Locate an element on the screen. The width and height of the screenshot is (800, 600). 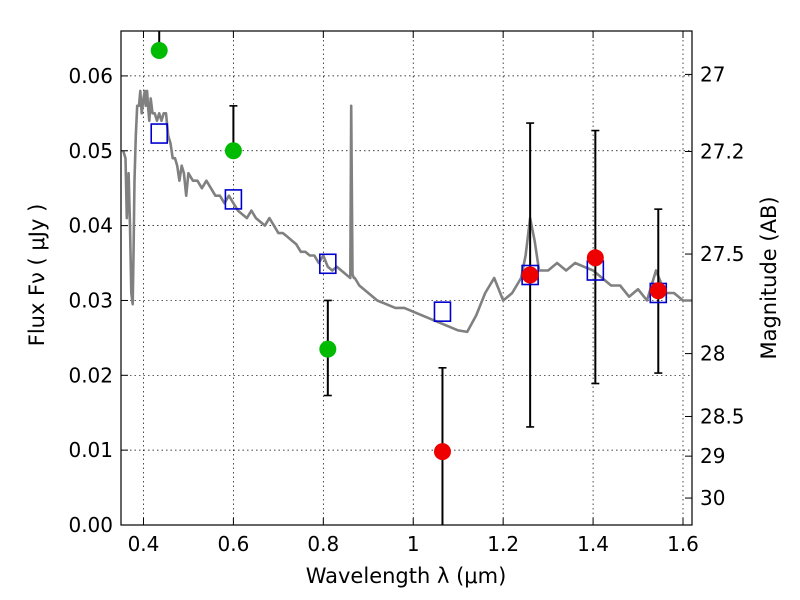
y-tick-label: 0.05 is located at coordinates (90, 151).